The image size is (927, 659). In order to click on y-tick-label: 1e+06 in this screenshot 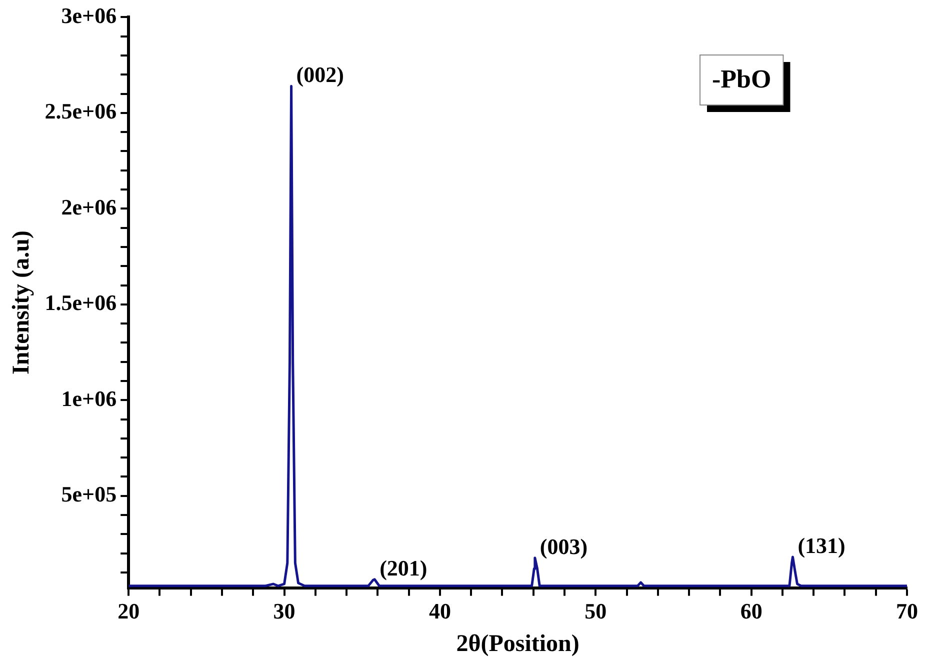, I will do `click(89, 398)`.